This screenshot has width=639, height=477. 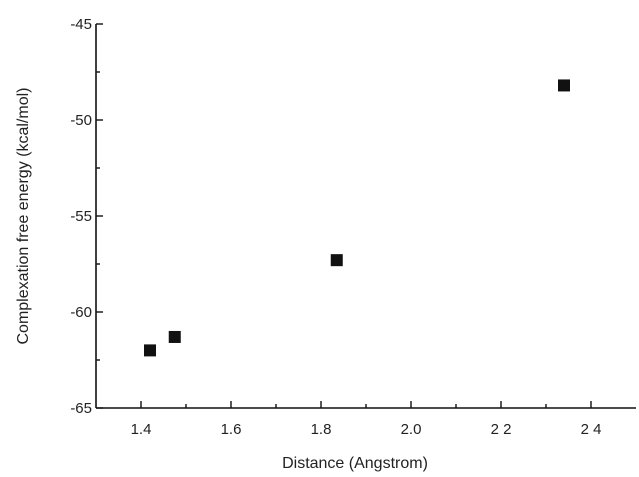 I want to click on x-tick-label: 1.4, so click(x=141, y=429).